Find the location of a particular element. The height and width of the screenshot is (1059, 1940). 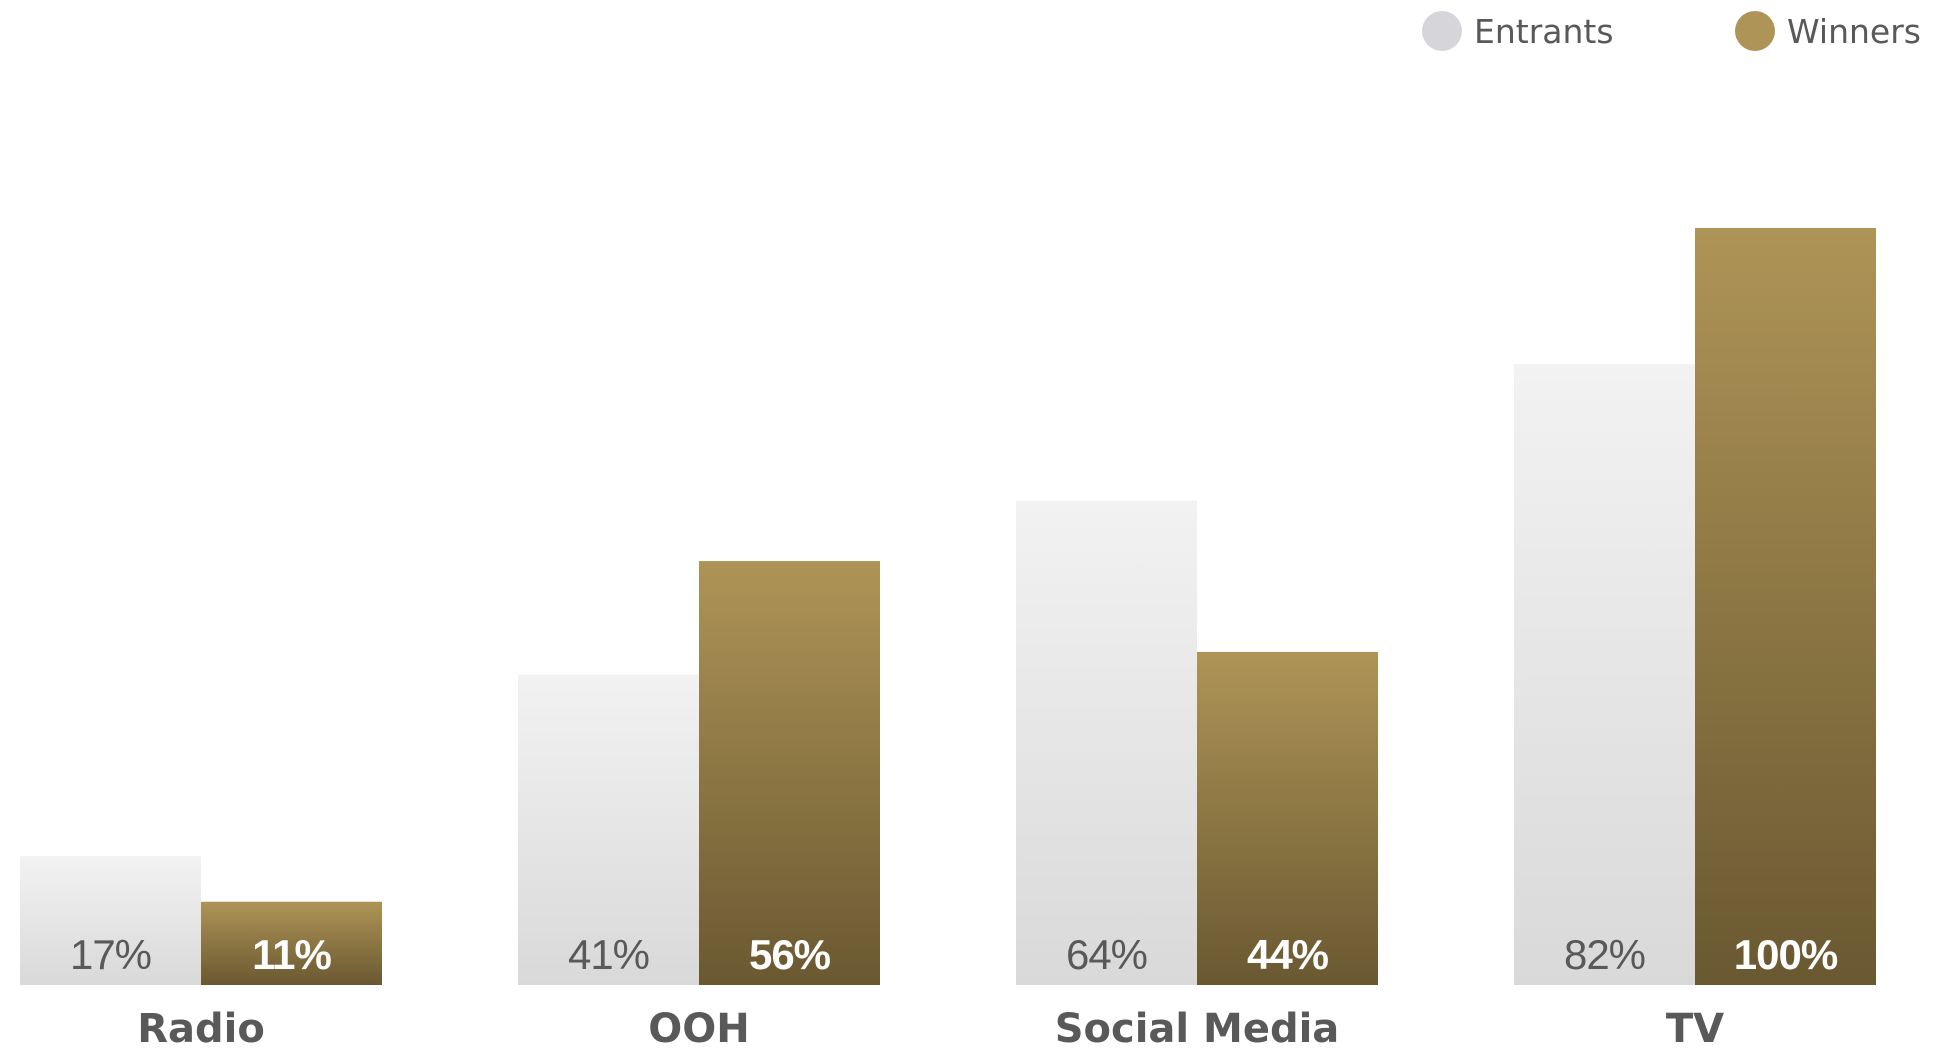

legend-swatch-winners is located at coordinates (1755, 31).